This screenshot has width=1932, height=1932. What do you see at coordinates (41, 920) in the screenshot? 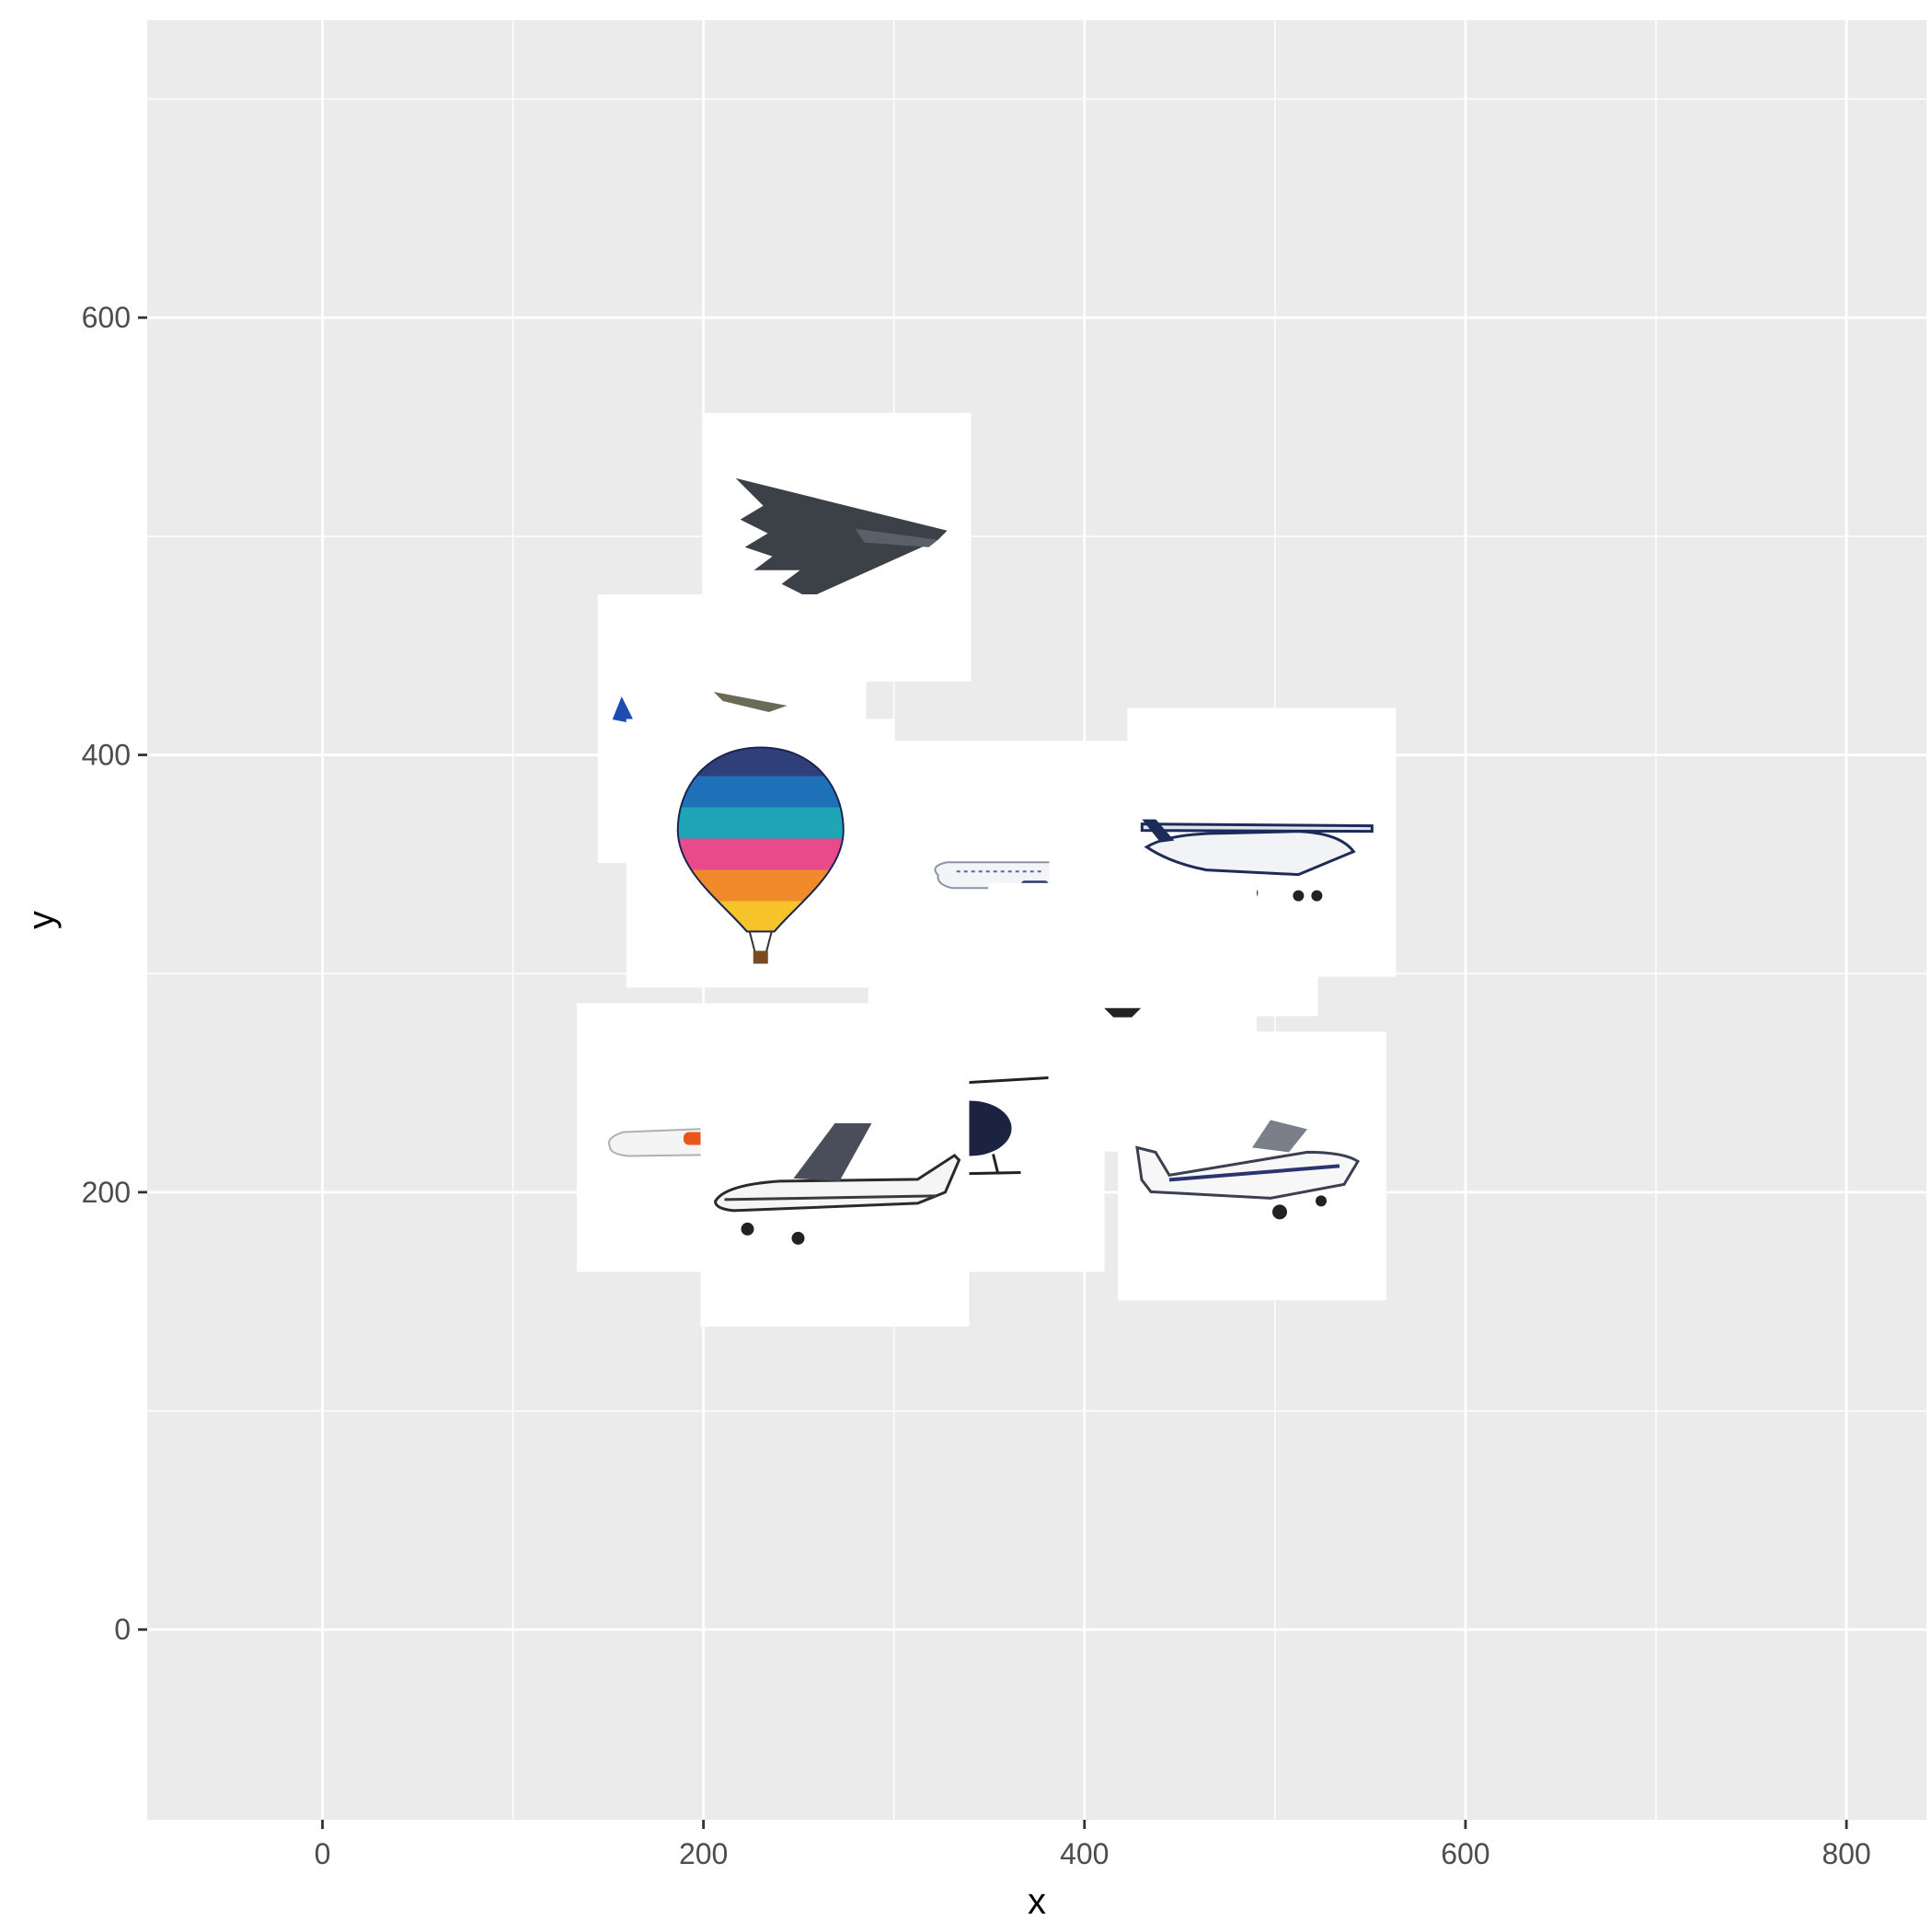
I see `y-axis-title: y` at bounding box center [41, 920].